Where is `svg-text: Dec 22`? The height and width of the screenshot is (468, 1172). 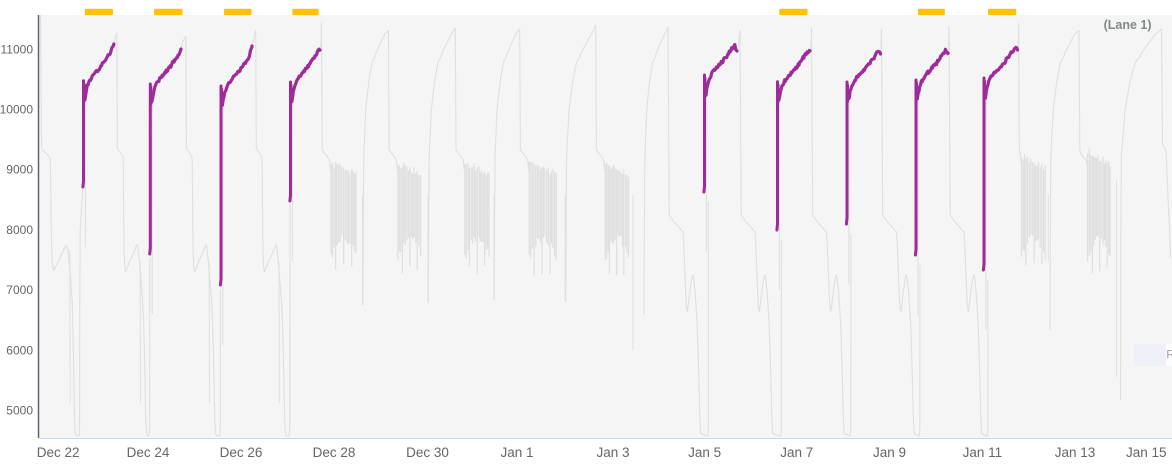 svg-text: Dec 22 is located at coordinates (58, 452).